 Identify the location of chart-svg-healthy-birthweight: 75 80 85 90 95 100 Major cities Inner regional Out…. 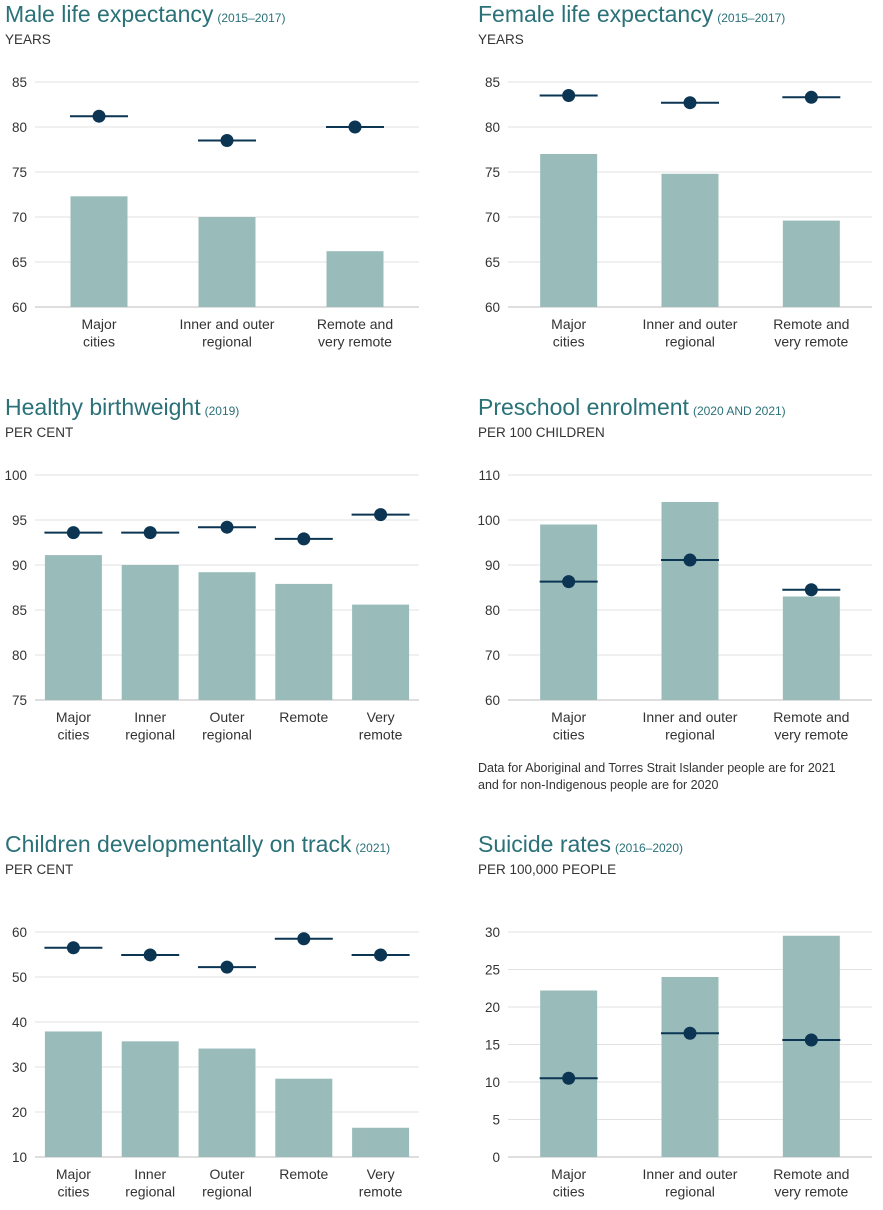
(211, 605).